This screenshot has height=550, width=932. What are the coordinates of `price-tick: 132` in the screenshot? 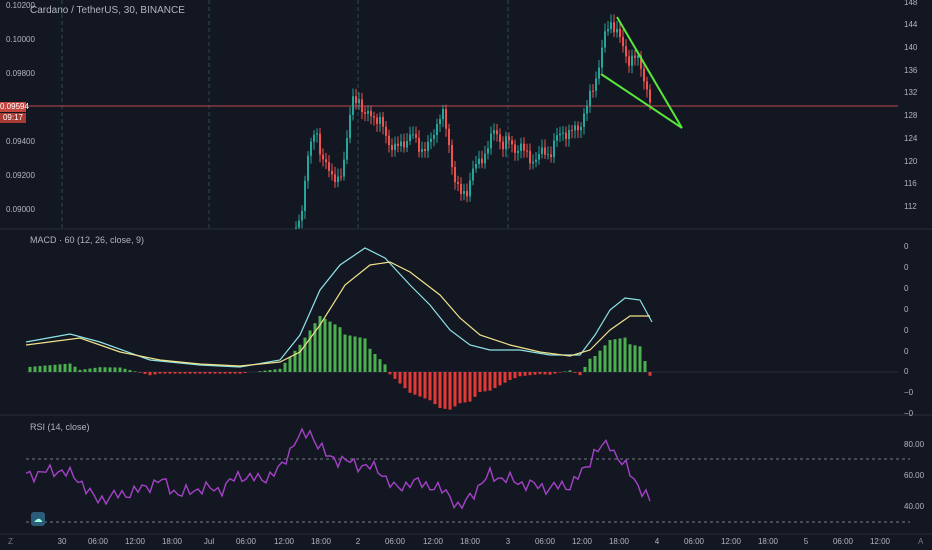 It's located at (911, 92).